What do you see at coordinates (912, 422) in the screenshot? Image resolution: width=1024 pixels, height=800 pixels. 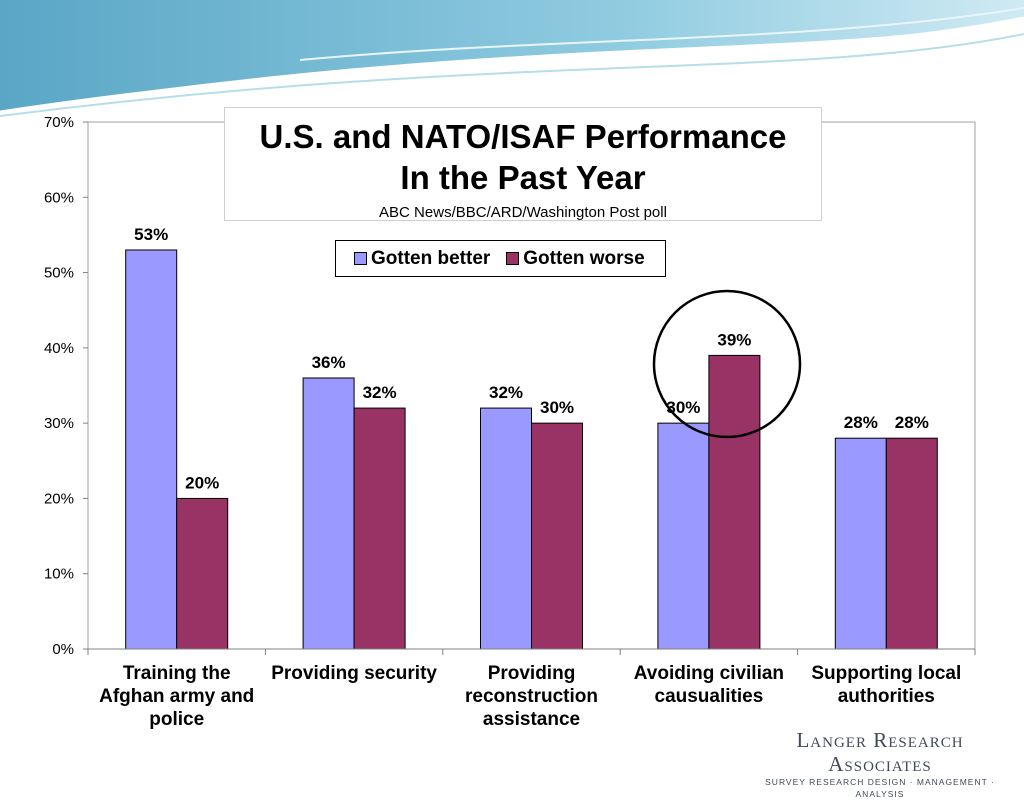 I see `data-label-gotten-worse-4: 28%` at bounding box center [912, 422].